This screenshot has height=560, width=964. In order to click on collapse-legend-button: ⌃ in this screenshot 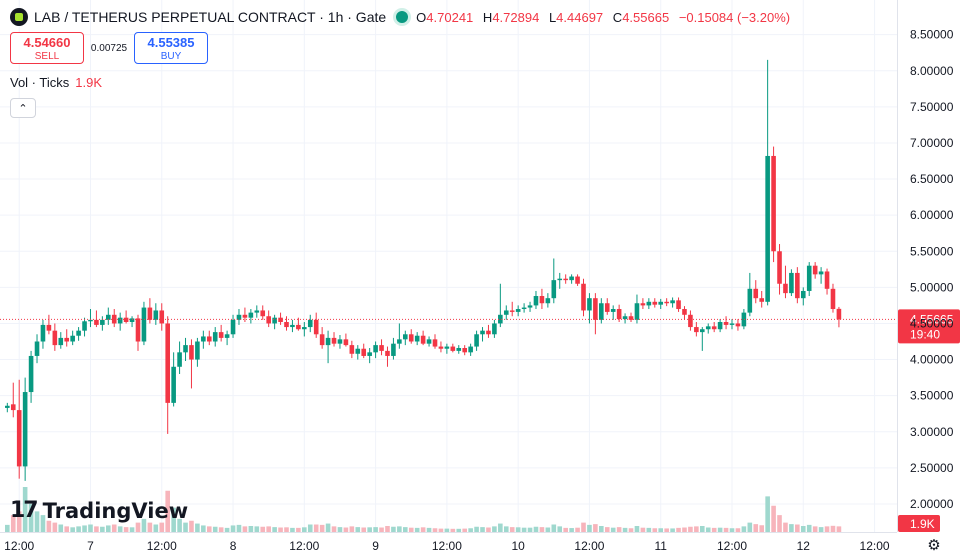, I will do `click(23, 108)`.